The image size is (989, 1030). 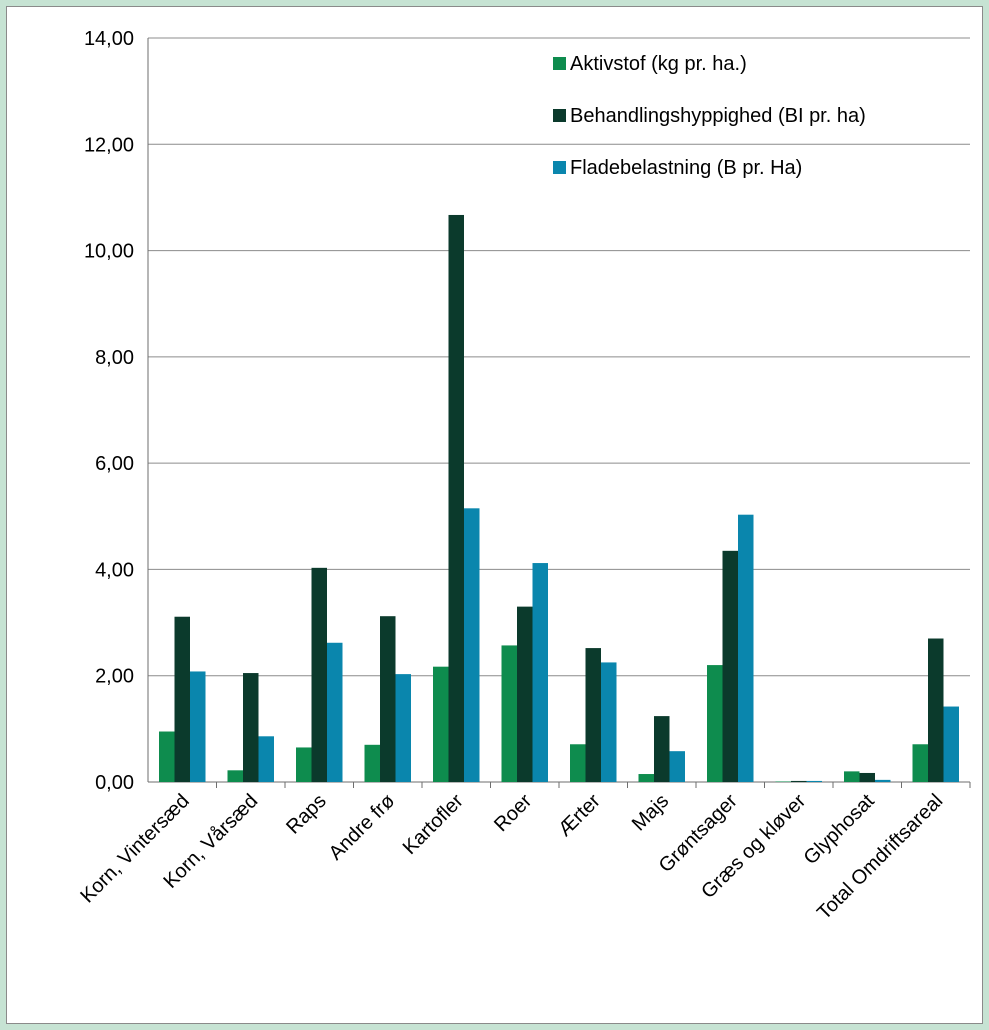 What do you see at coordinates (686, 168) in the screenshot?
I see `legend-label: Fladebelastning (B pr. Ha)` at bounding box center [686, 168].